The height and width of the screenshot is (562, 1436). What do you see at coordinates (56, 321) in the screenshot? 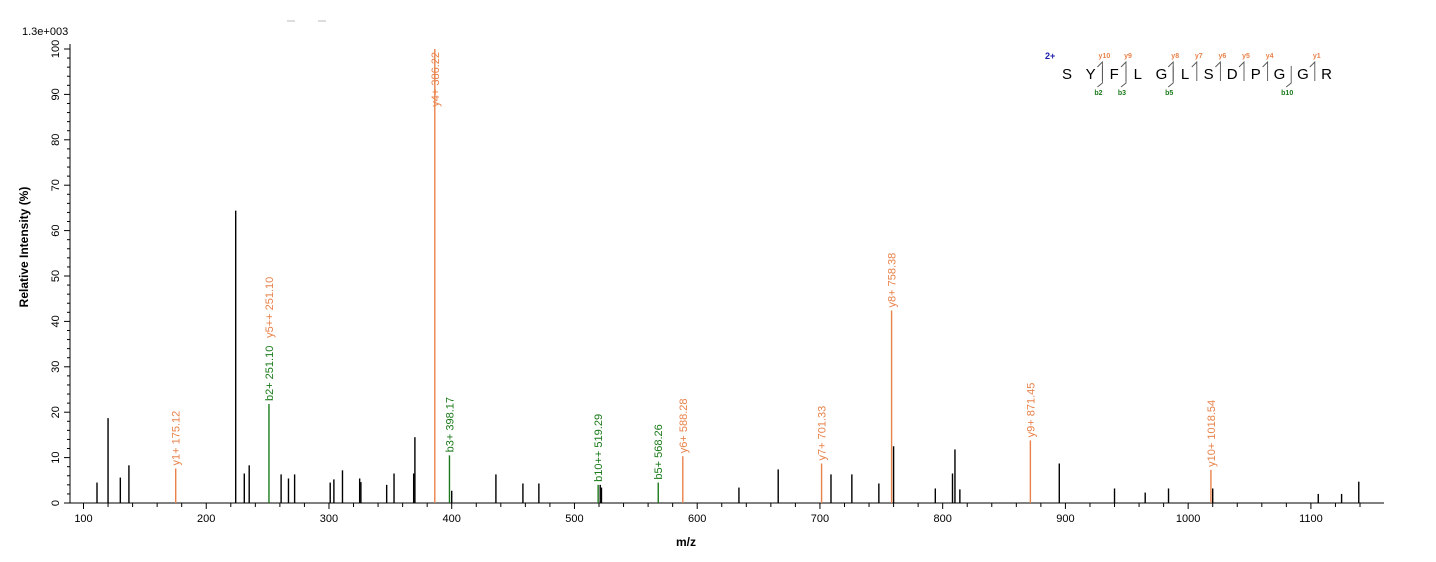
I see `y-tick-label: 40` at bounding box center [56, 321].